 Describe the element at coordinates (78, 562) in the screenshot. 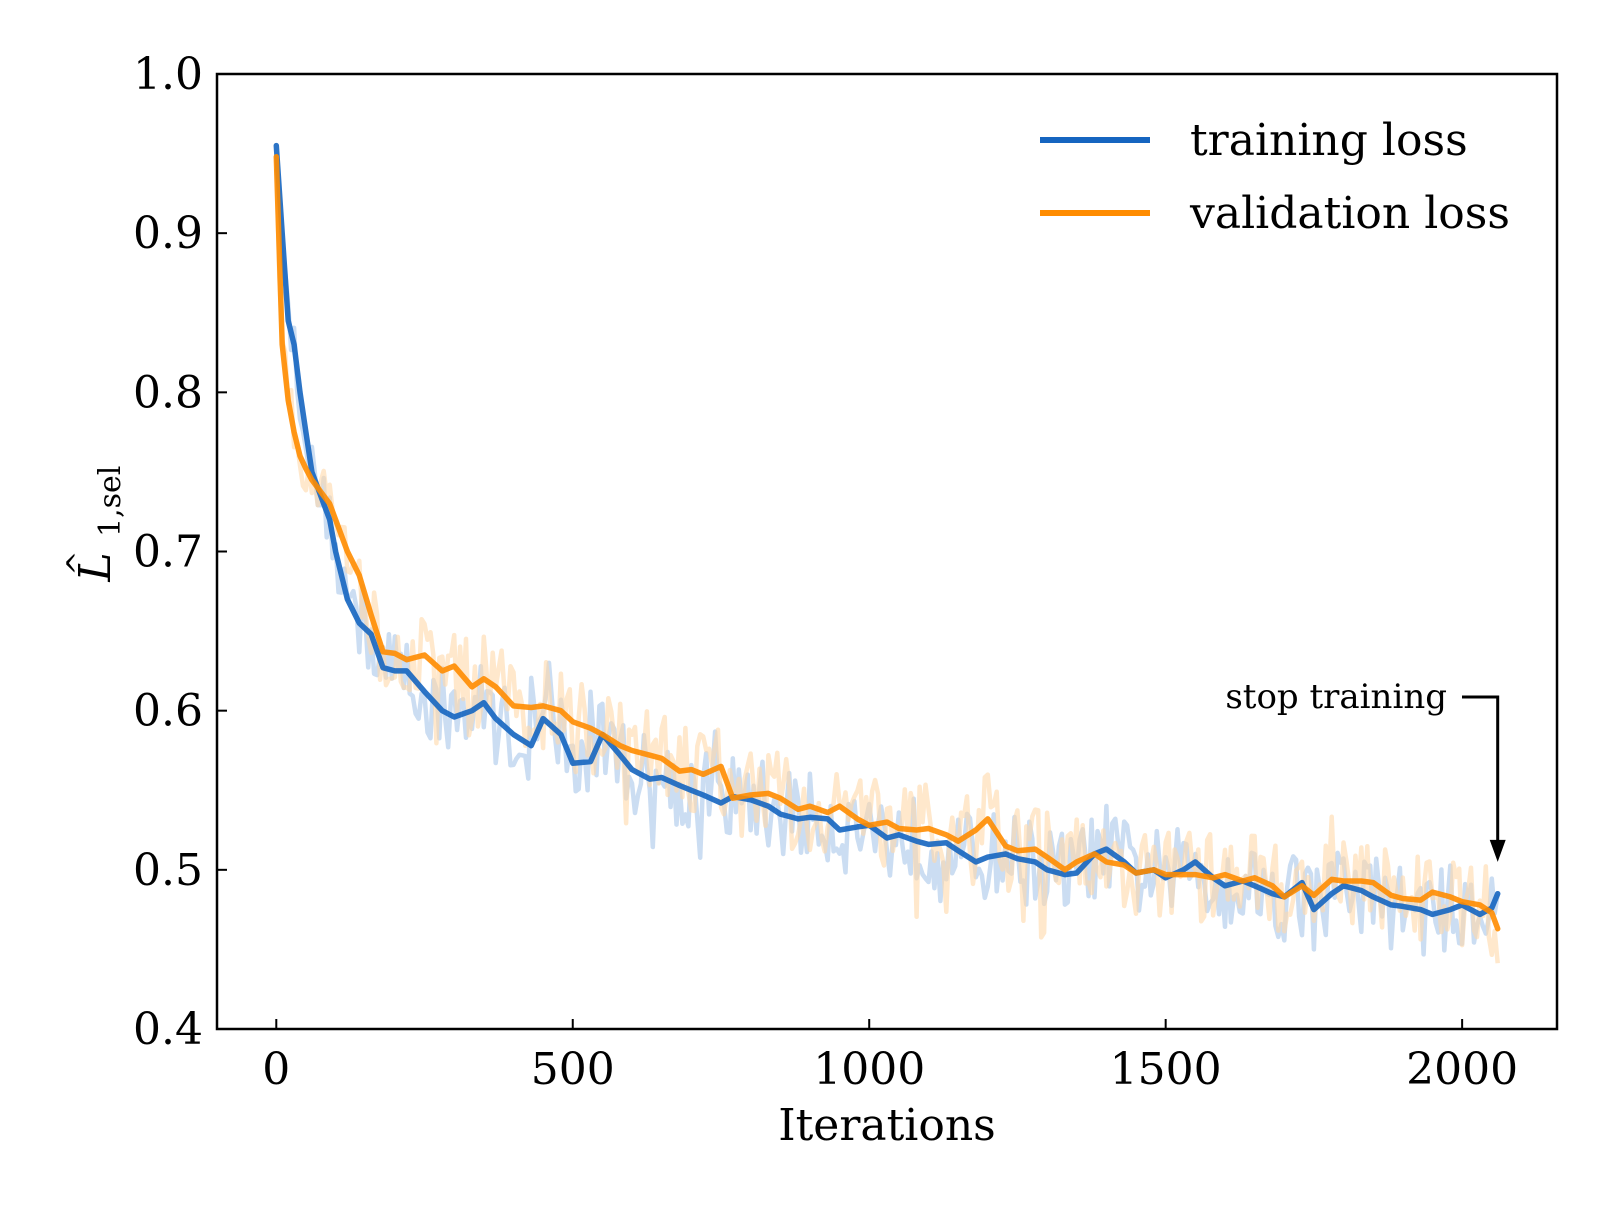

I see `y-axis-label-hat: ^` at that location.